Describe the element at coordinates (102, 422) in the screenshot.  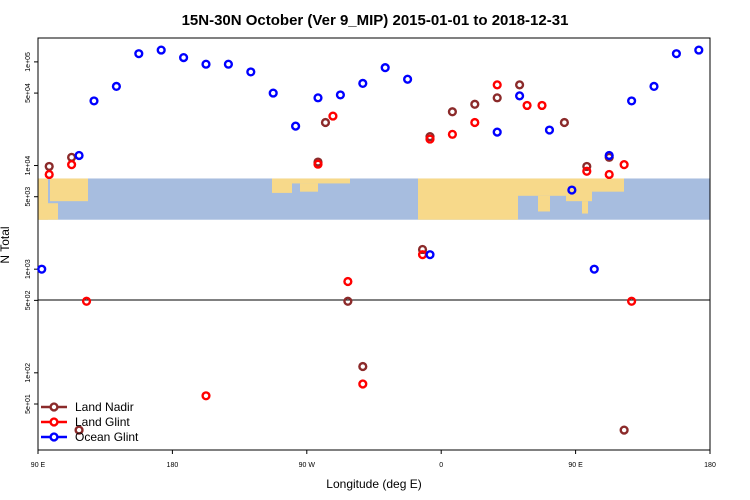
I see `legend-label: Land Glint` at that location.